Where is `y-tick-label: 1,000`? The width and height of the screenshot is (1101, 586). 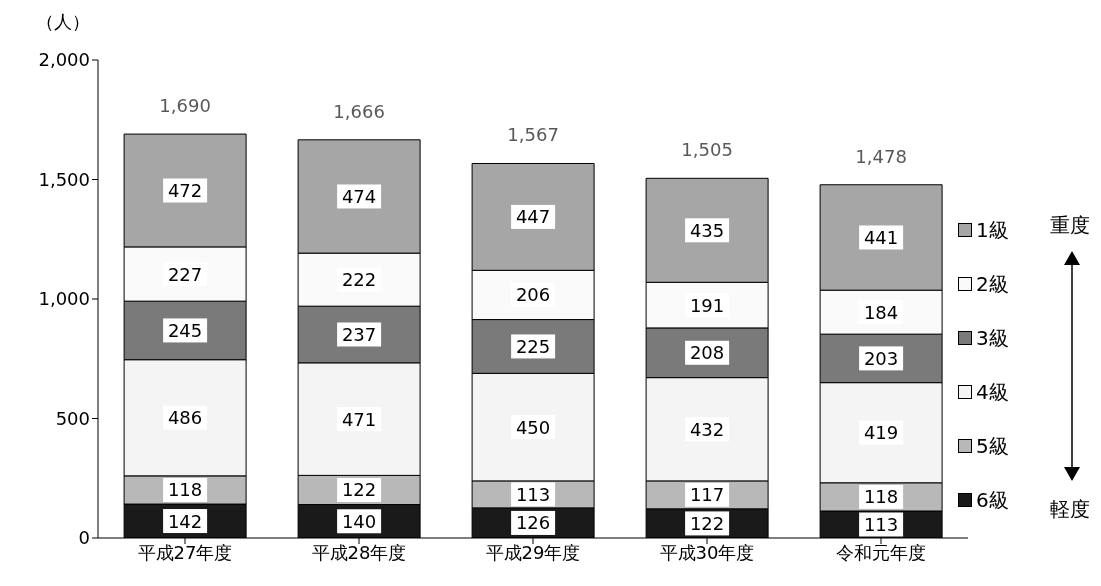 y-tick-label: 1,000 is located at coordinates (64, 299).